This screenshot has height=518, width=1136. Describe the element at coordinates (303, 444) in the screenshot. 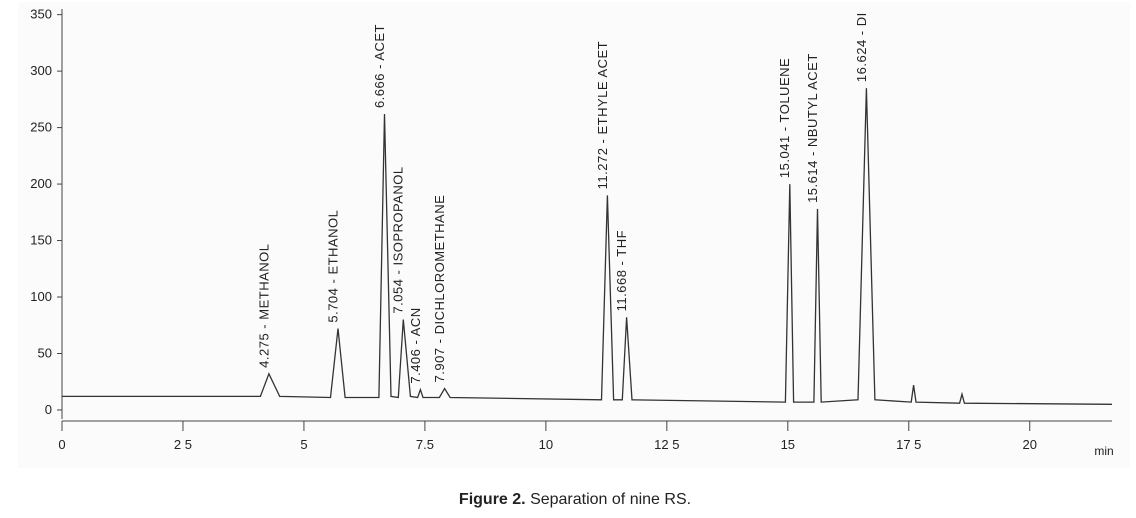

I see `x-tick-label: 5` at that location.